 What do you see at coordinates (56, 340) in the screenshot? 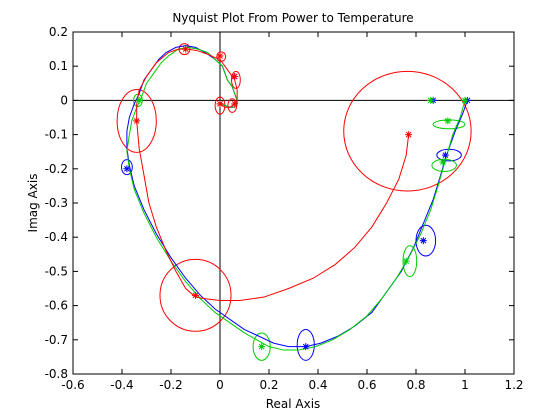
I see `y-tick-label: -0.7` at bounding box center [56, 340].